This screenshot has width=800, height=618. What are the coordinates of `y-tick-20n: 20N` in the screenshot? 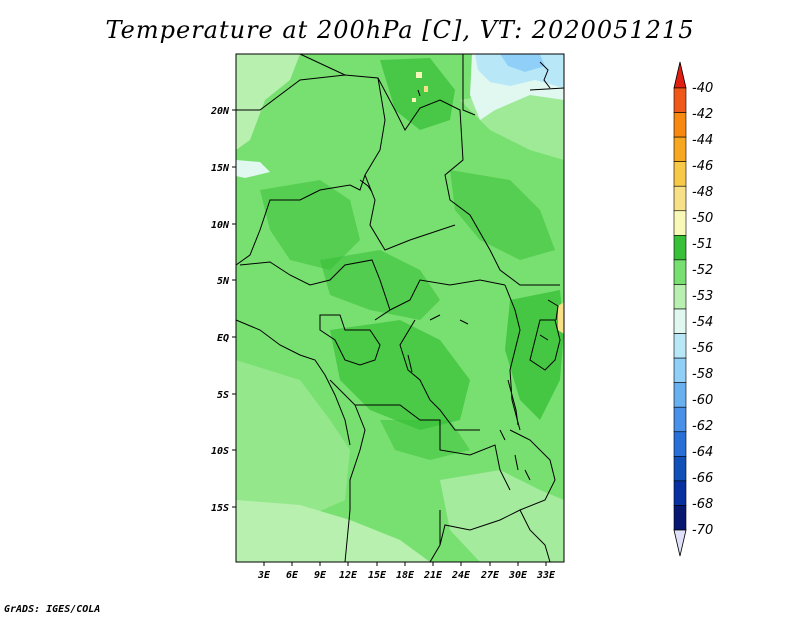 It's located at (220, 111).